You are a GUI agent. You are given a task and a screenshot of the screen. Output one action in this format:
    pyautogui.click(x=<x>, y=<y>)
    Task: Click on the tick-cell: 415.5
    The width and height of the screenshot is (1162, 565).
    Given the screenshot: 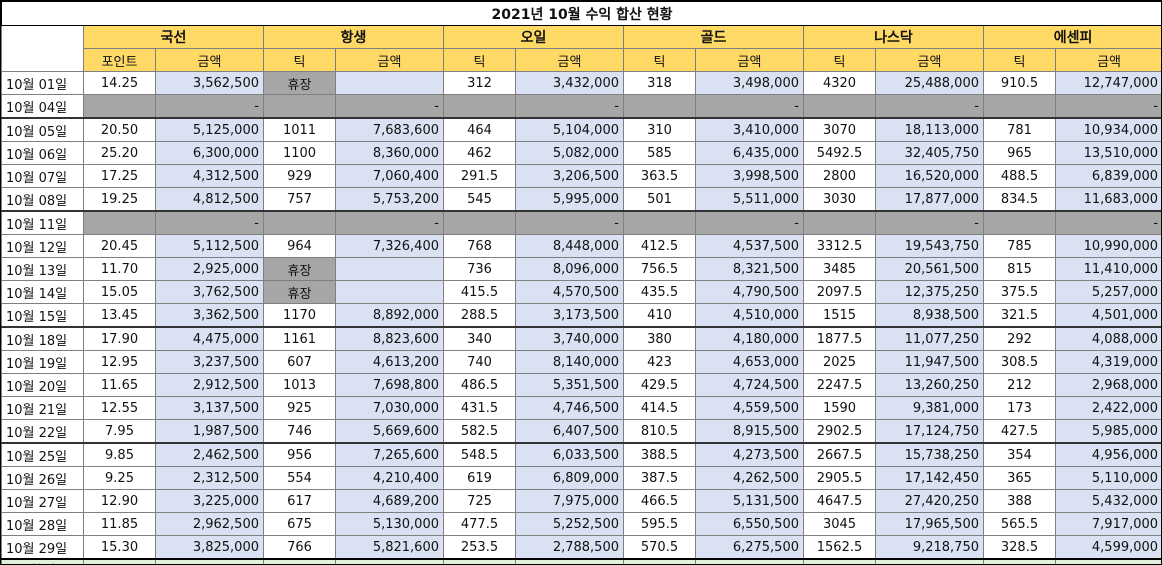 What is the action you would take?
    pyautogui.click(x=479, y=292)
    